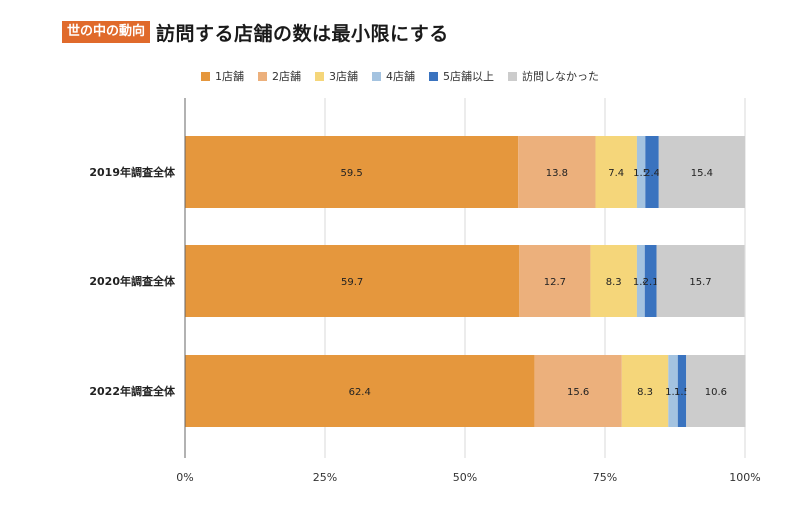  I want to click on data-label: 15.4, so click(702, 173).